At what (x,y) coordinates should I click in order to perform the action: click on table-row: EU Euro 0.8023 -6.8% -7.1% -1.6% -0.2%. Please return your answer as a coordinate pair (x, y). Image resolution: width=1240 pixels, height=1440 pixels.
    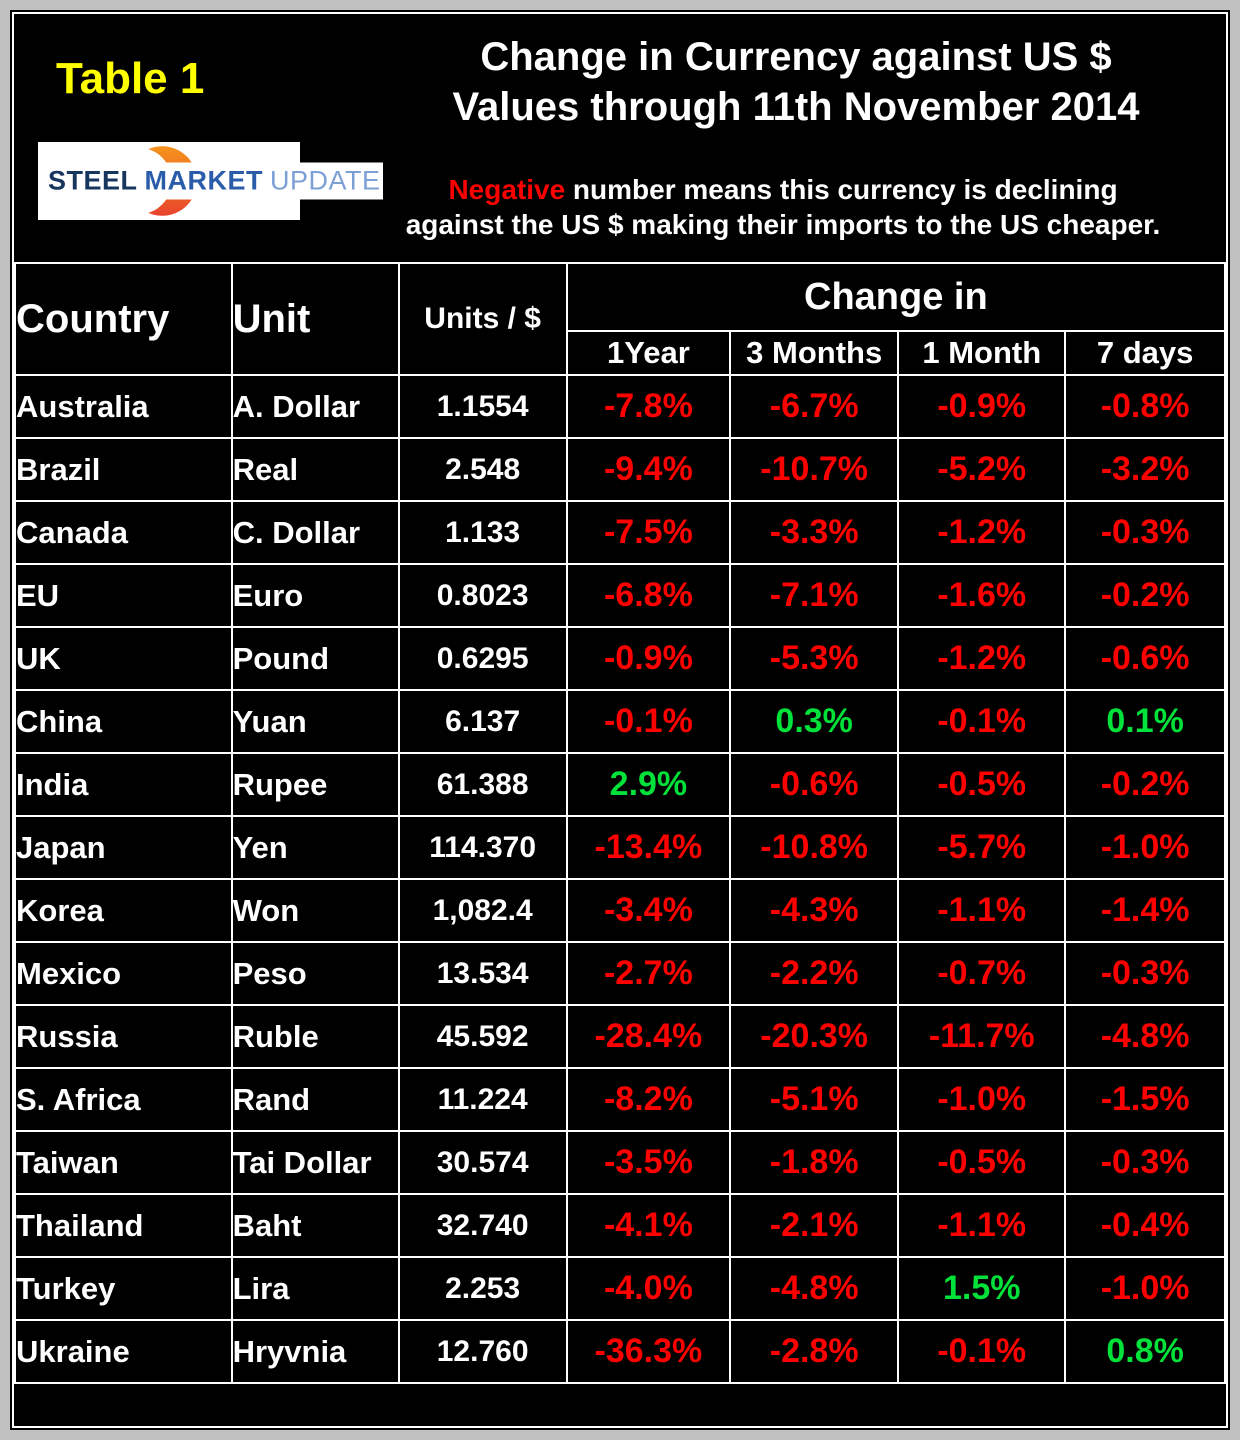
    Looking at the image, I should click on (620, 595).